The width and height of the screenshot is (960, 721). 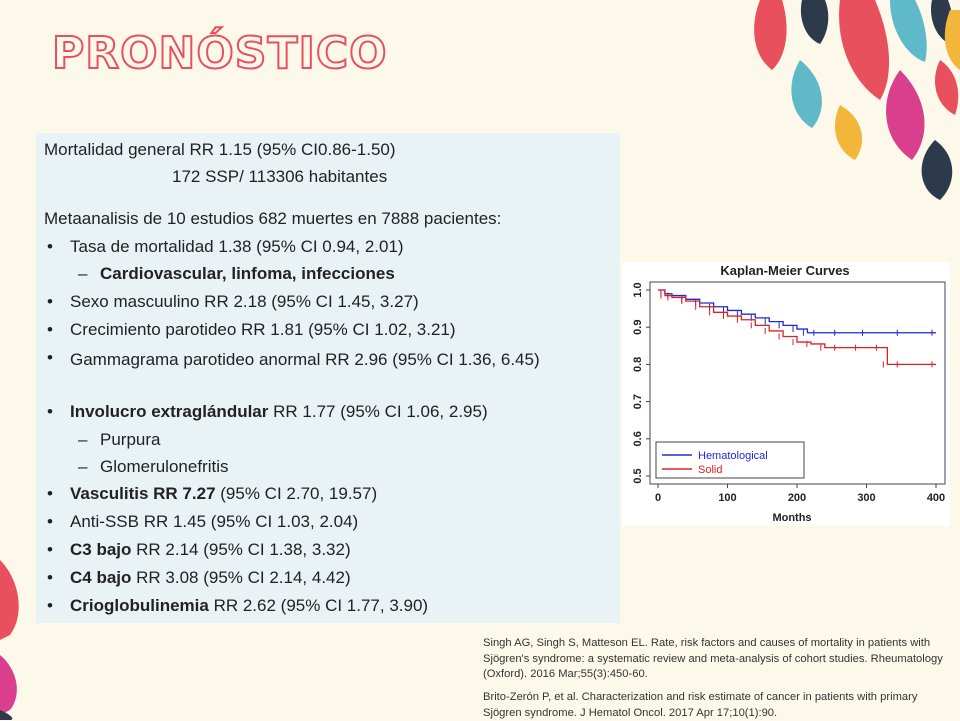 What do you see at coordinates (638, 438) in the screenshot?
I see `y-tick-label: 0.6` at bounding box center [638, 438].